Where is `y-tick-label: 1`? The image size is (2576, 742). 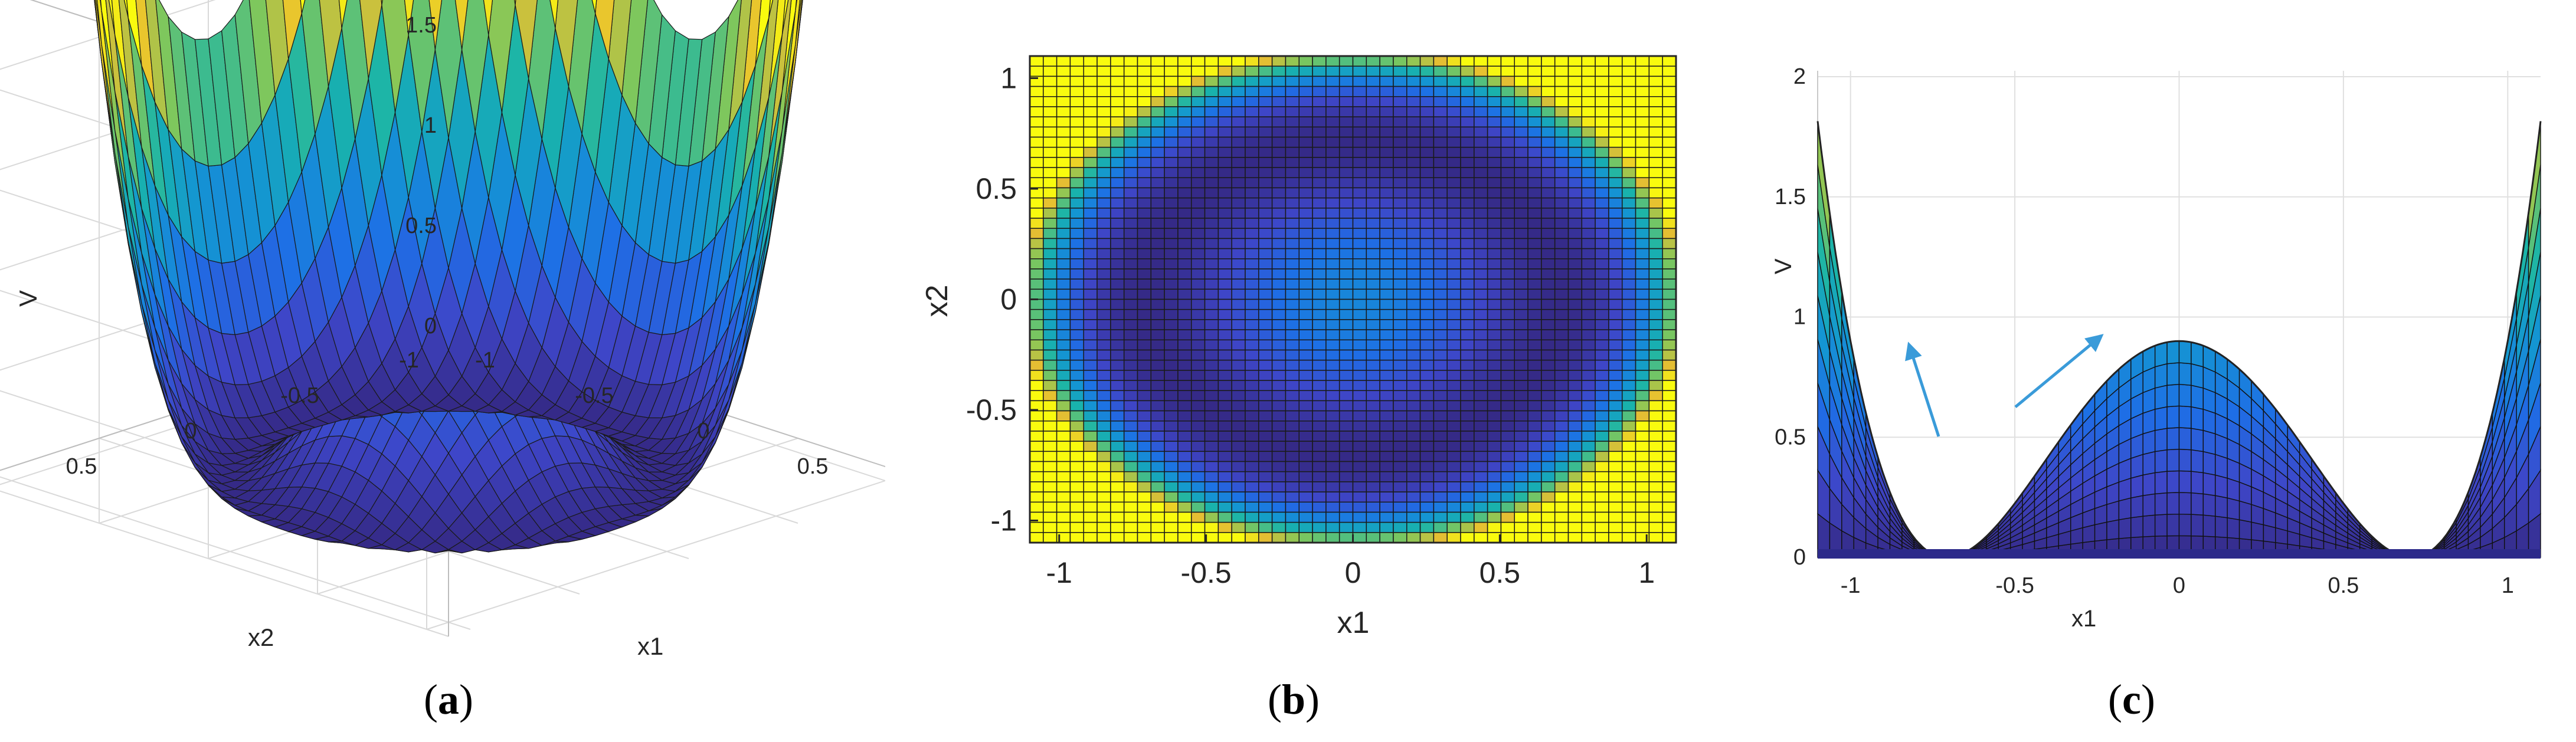 y-tick-label: 1 is located at coordinates (1009, 78).